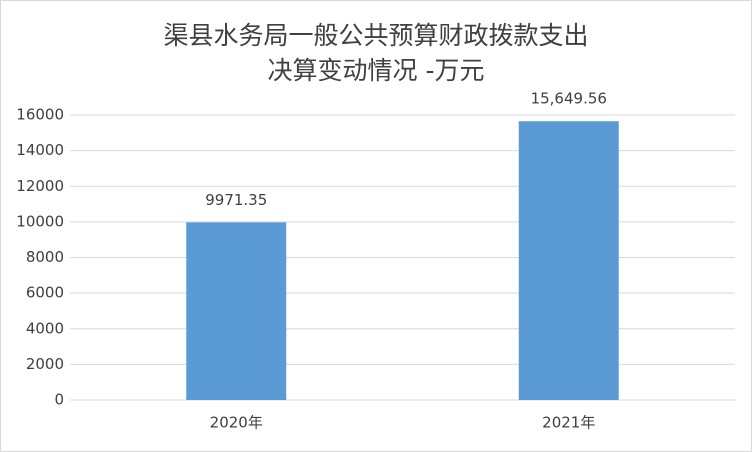  What do you see at coordinates (376, 70) in the screenshot?
I see `chart-title: 决算变动情况 -万元` at bounding box center [376, 70].